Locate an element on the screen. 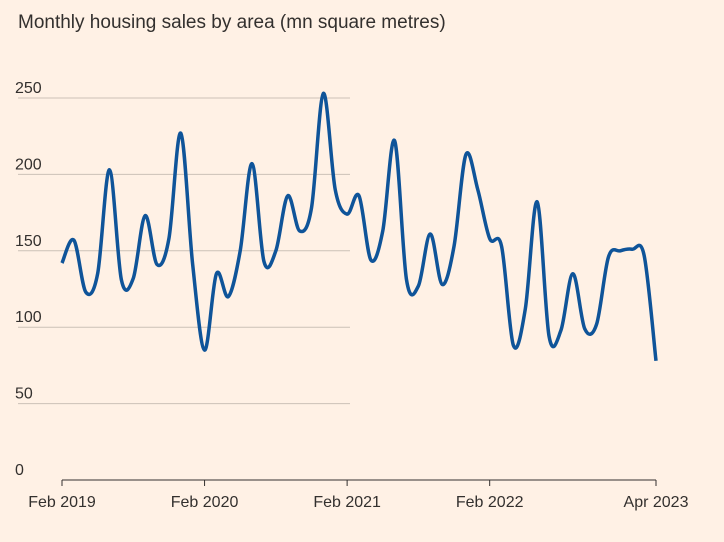  y-tick-label: 250 is located at coordinates (28, 88).